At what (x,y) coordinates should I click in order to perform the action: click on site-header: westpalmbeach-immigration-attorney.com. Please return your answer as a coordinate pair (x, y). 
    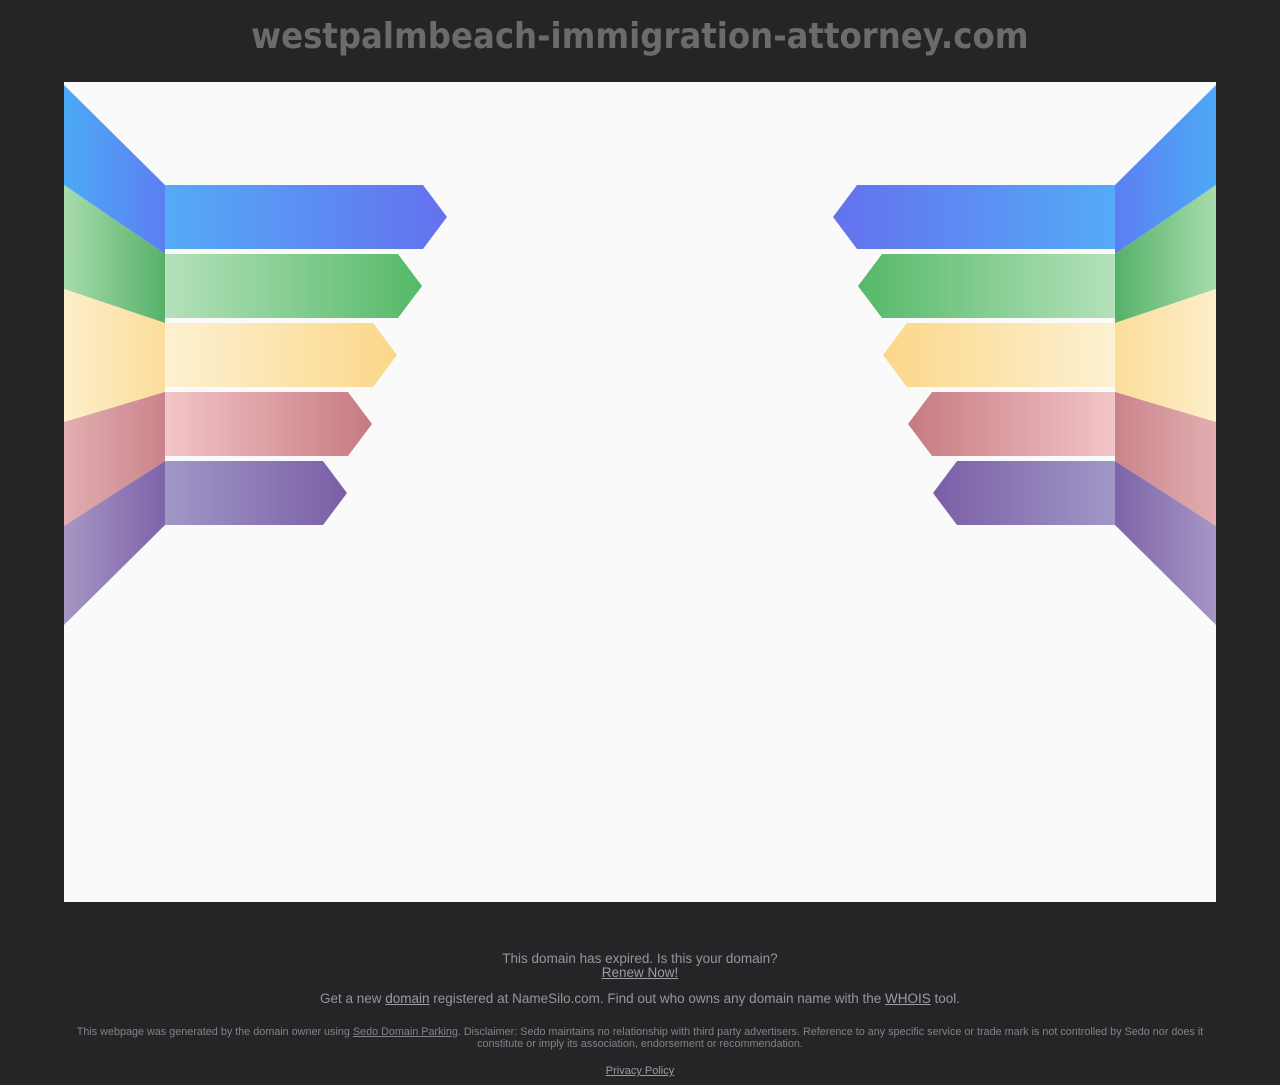
    Looking at the image, I should click on (640, 41).